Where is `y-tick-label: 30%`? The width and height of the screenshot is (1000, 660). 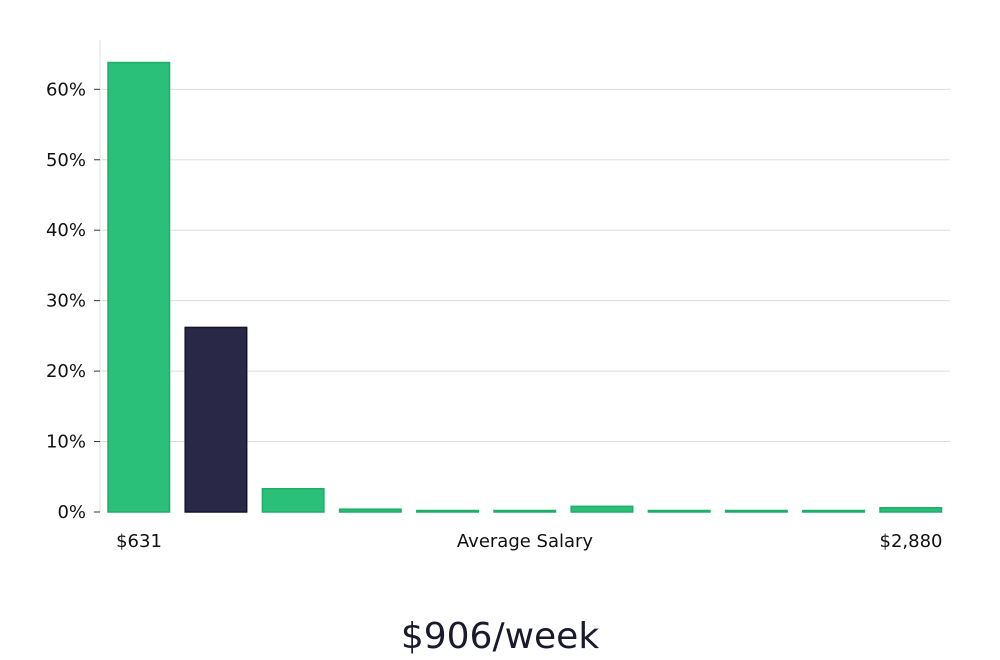
y-tick-label: 30% is located at coordinates (66, 301).